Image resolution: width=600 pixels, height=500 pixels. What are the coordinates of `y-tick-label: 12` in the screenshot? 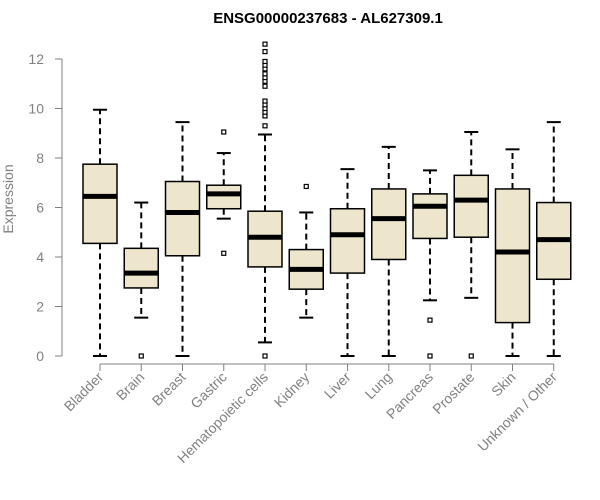 It's located at (36, 59).